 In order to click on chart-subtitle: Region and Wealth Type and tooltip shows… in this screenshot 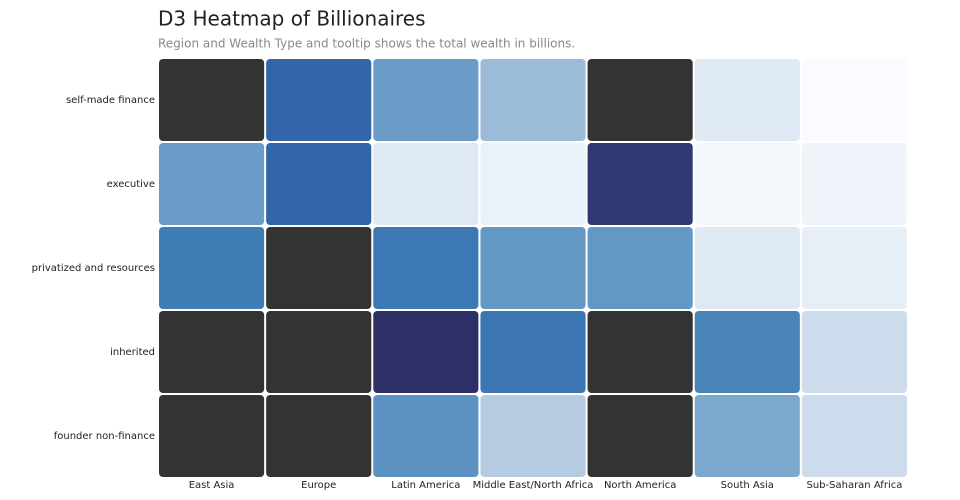, I will do `click(366, 44)`.